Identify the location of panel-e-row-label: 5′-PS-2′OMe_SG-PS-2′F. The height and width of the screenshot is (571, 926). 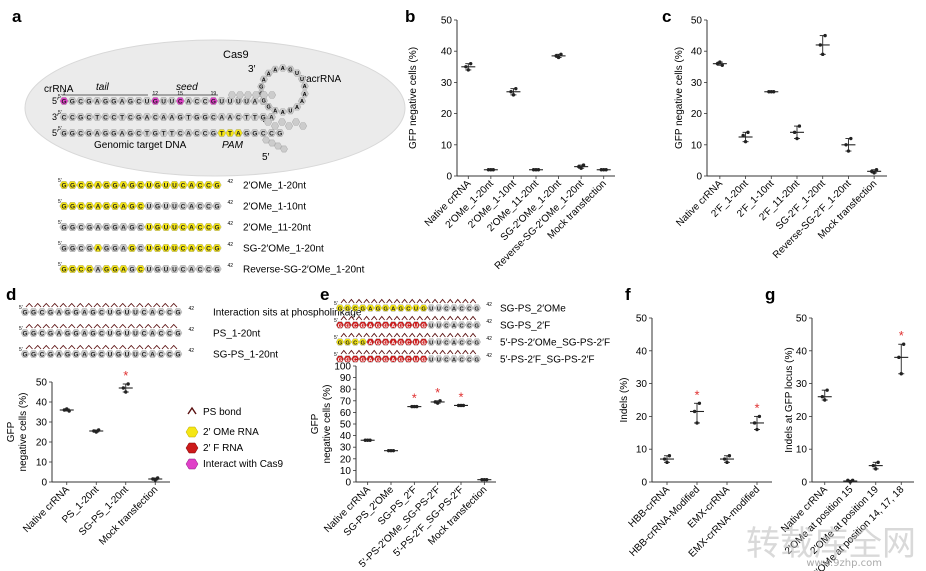
(555, 343).